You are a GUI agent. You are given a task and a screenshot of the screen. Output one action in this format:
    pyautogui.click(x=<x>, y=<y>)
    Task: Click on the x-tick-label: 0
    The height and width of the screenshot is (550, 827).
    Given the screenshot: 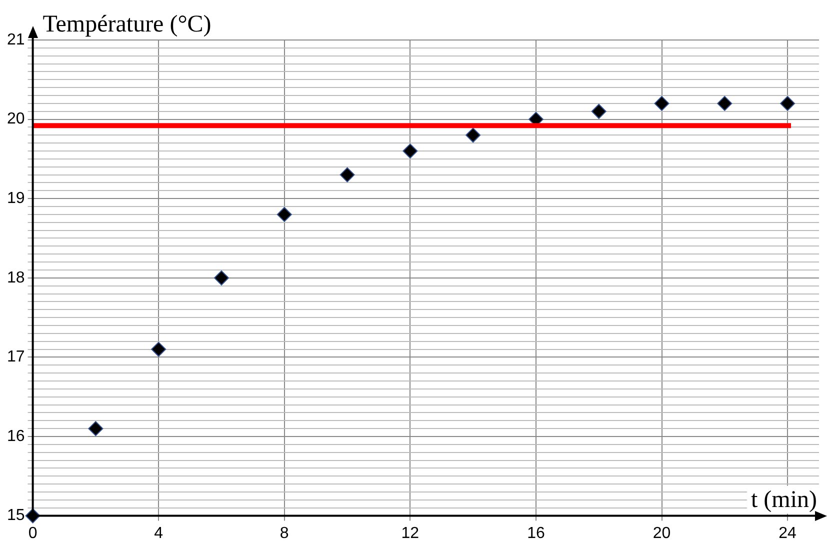 What is the action you would take?
    pyautogui.click(x=33, y=533)
    